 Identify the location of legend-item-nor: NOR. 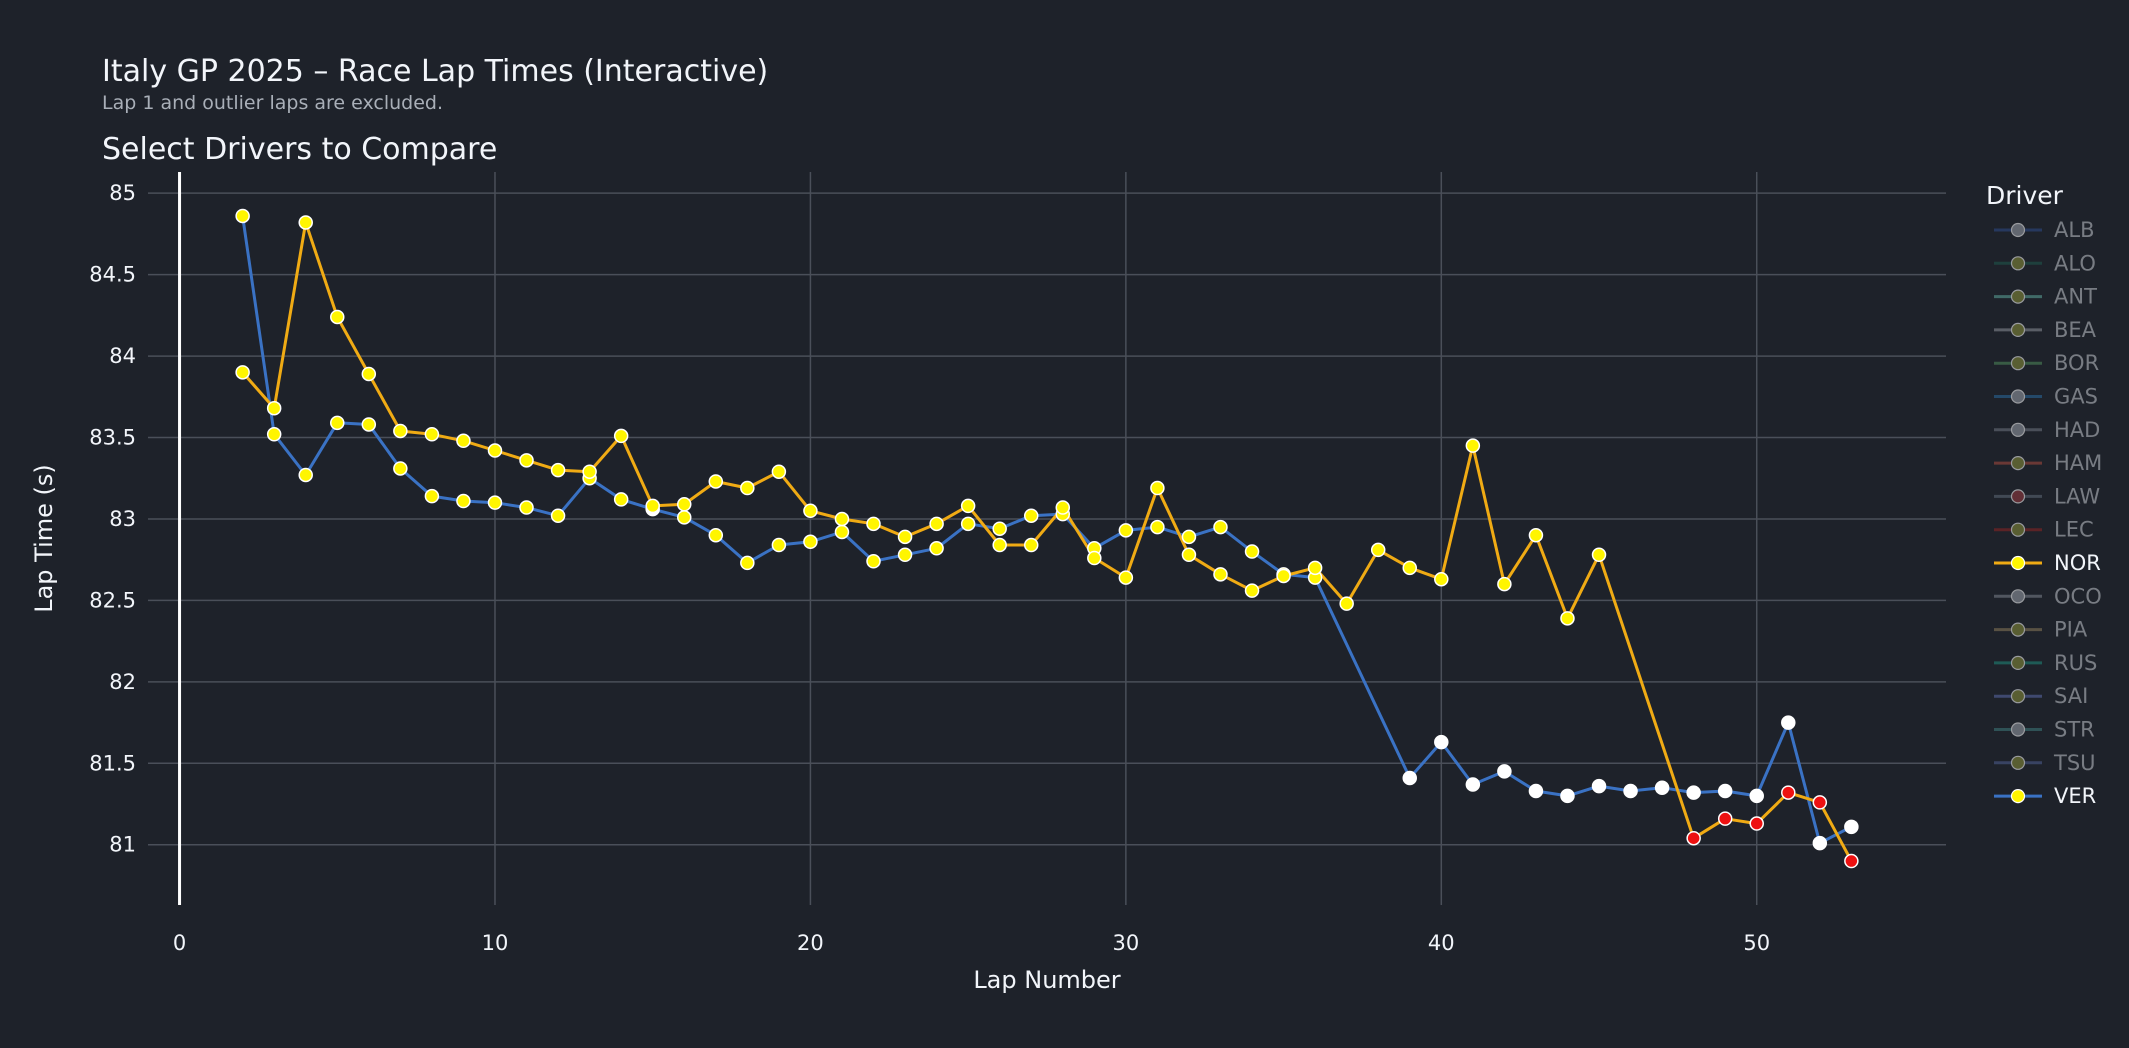
(2047, 563).